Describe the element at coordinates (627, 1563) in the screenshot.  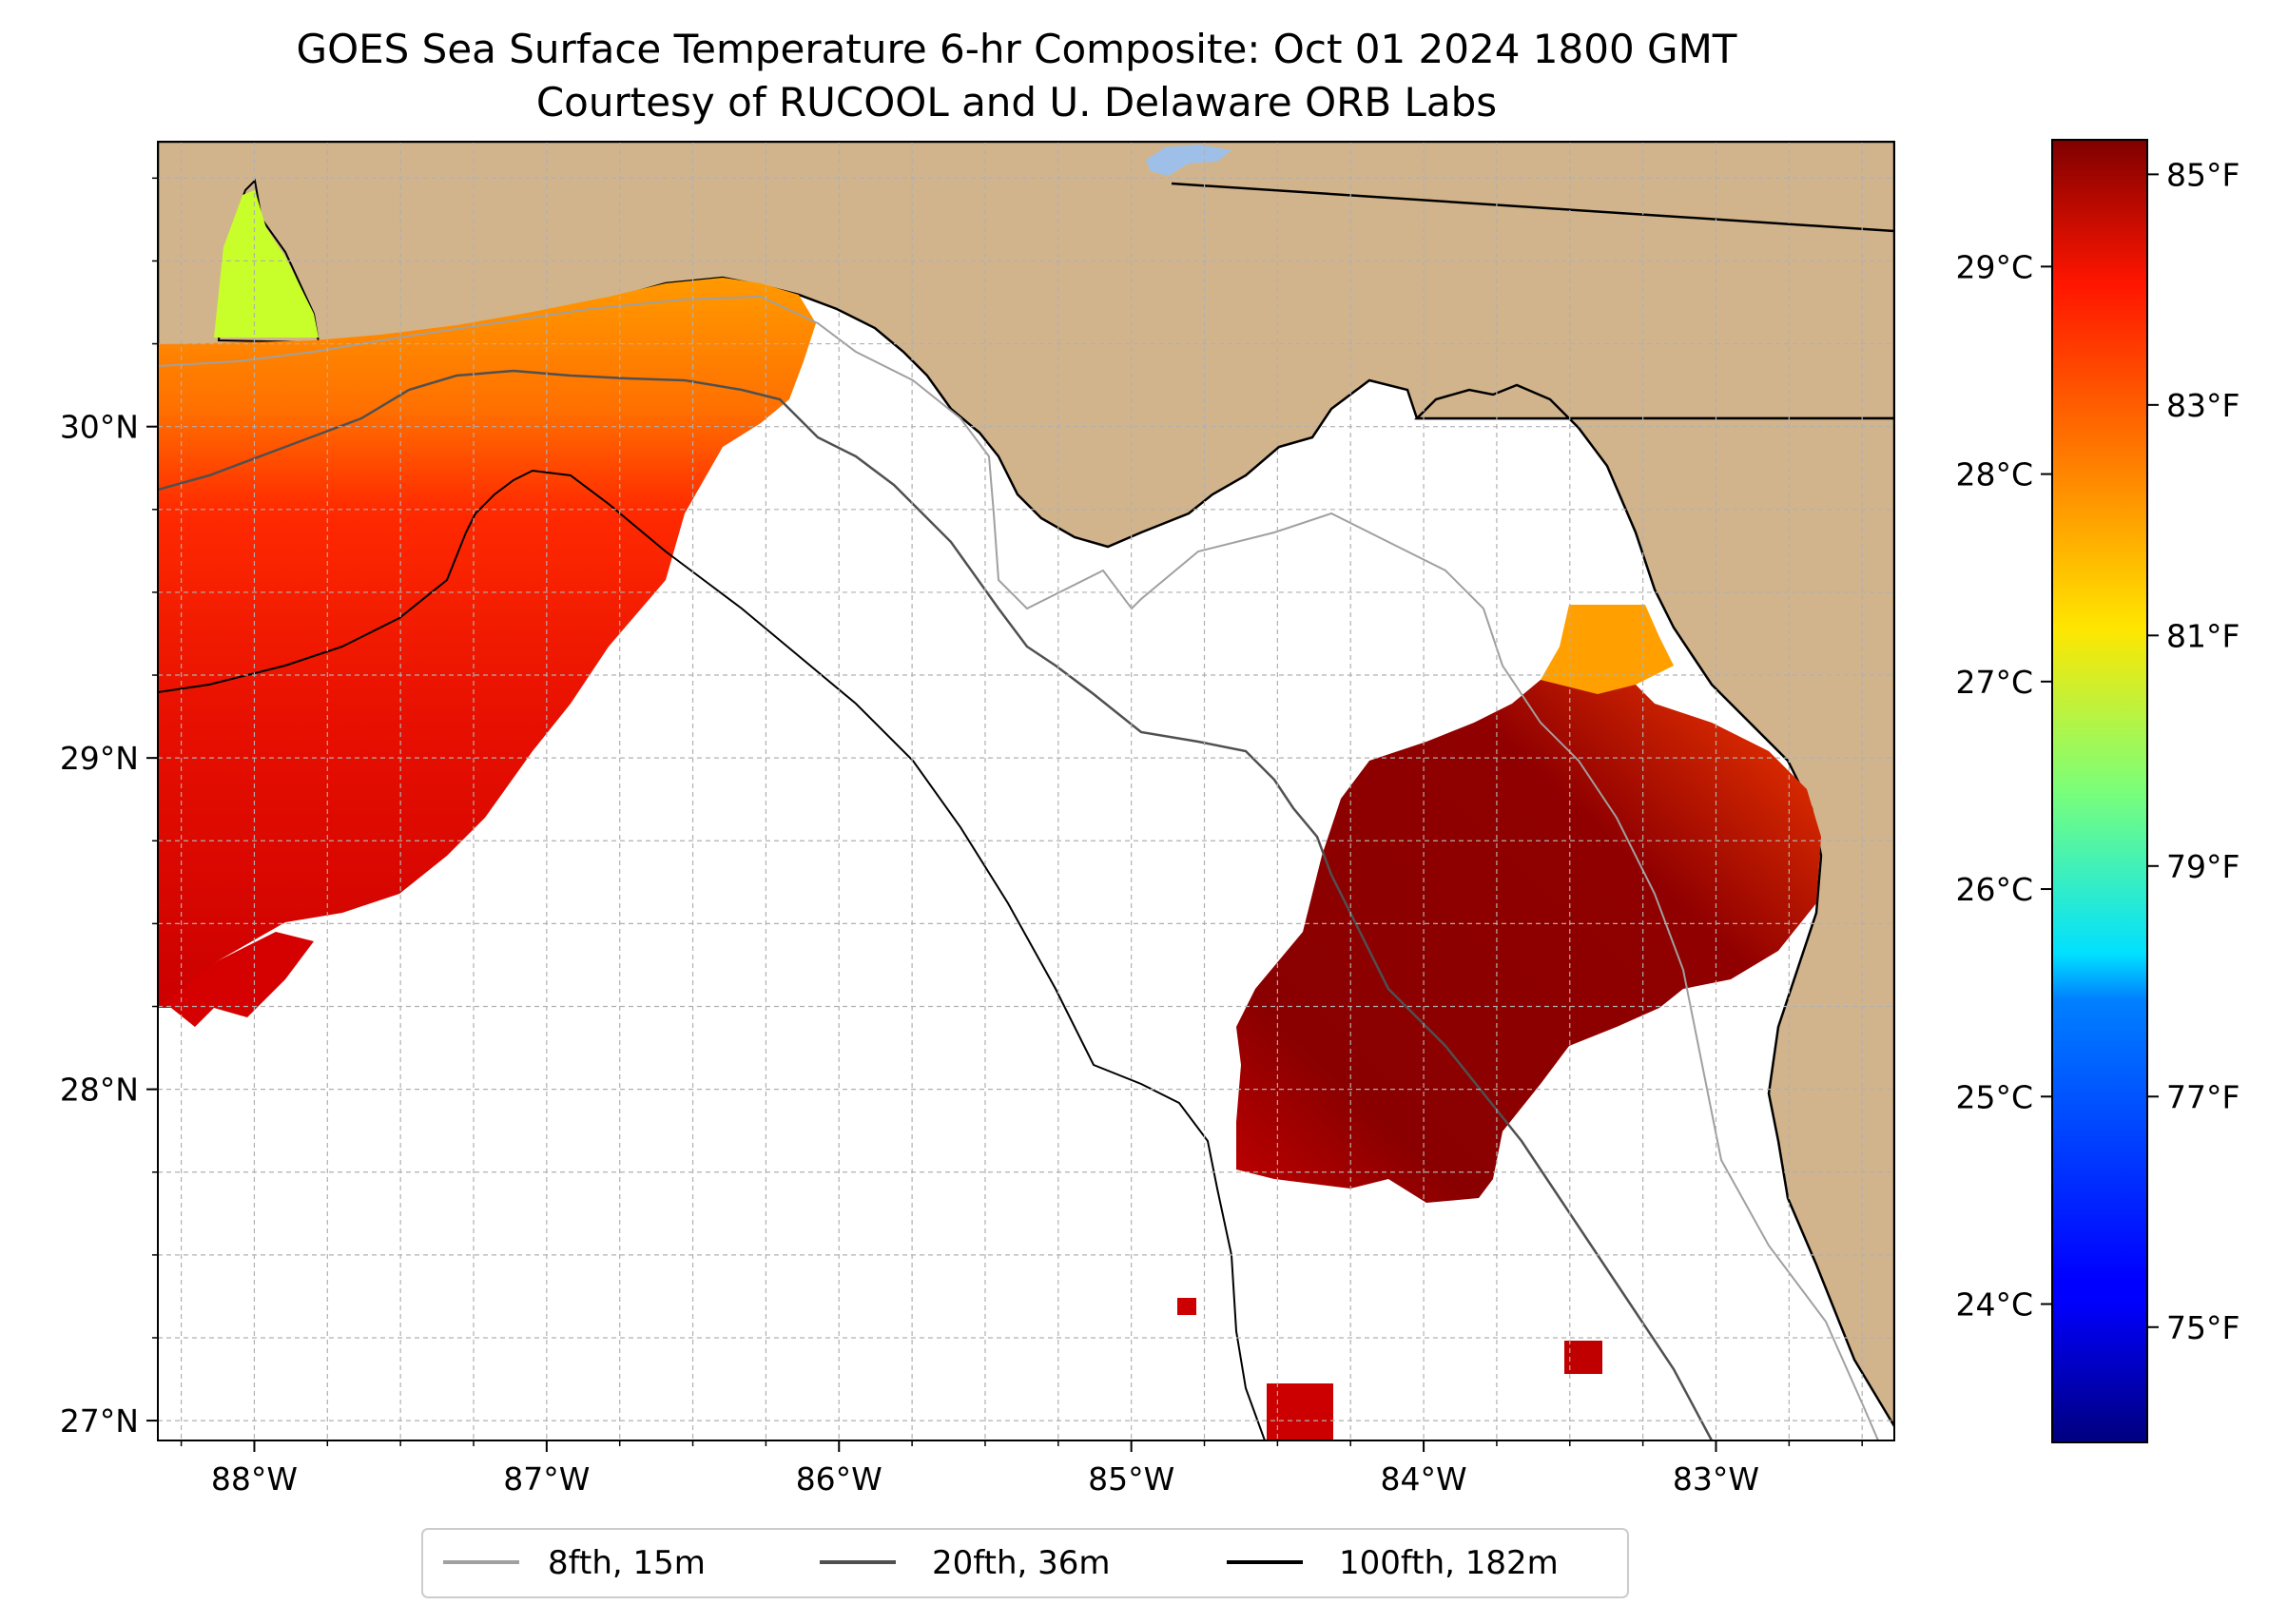
I see `legend-label-8fth: 8fth, 15m` at that location.